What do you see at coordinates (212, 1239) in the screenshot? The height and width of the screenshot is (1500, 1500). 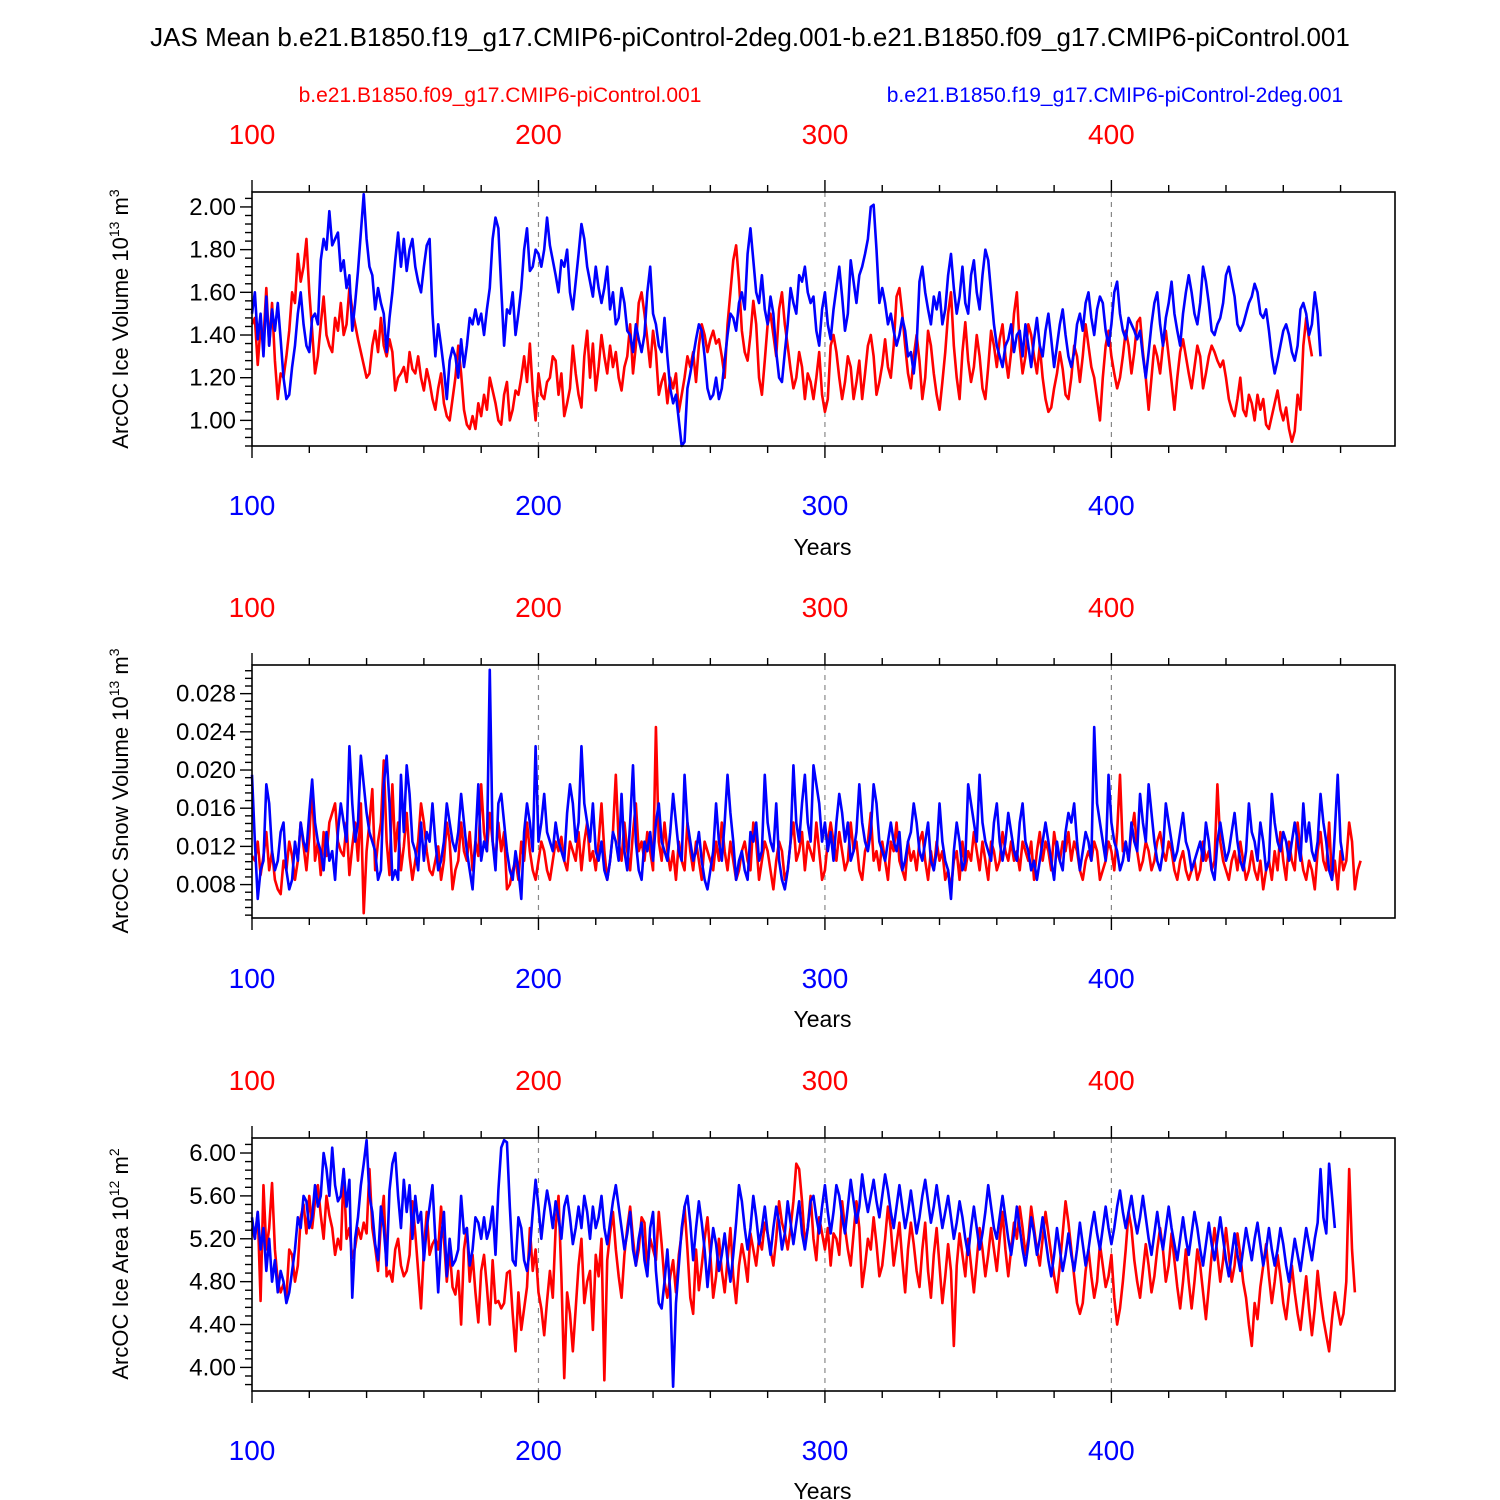 I see `y-tick-label: 5.20` at bounding box center [212, 1239].